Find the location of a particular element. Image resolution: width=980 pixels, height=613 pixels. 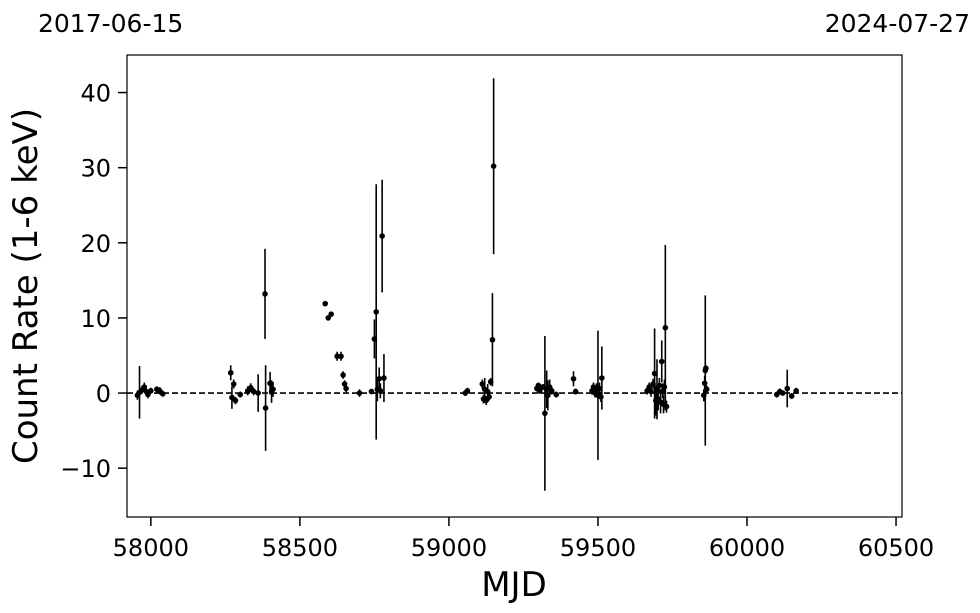

y-tick-label: −10 is located at coordinates (85, 469).